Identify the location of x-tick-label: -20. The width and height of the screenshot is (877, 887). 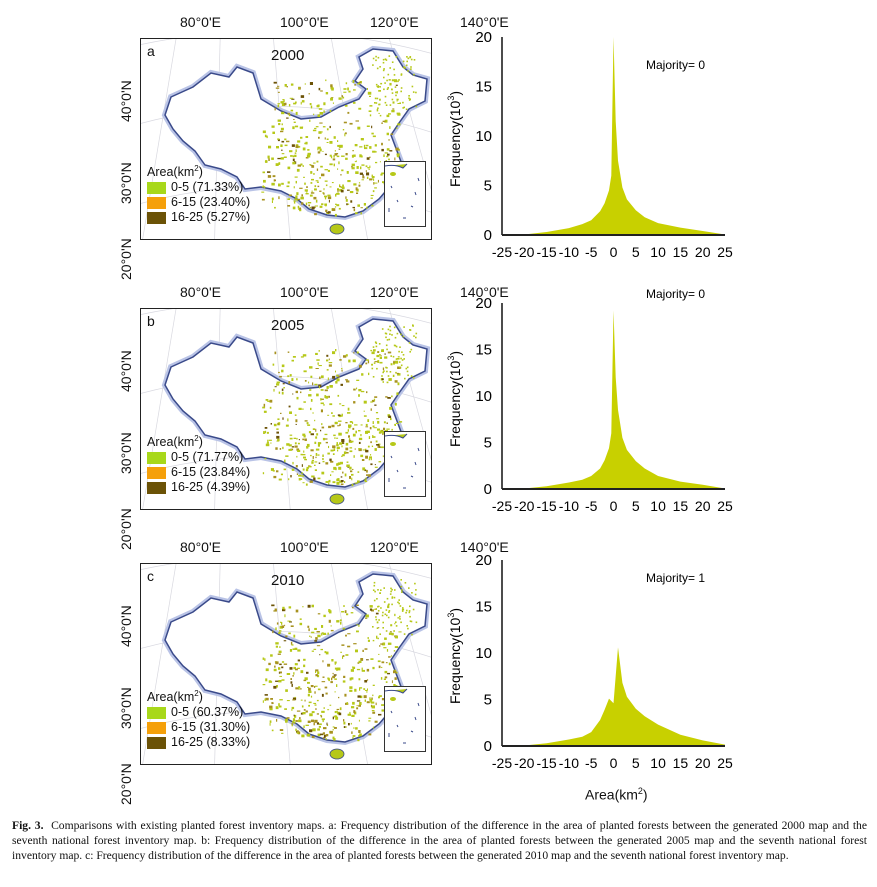
(524, 506).